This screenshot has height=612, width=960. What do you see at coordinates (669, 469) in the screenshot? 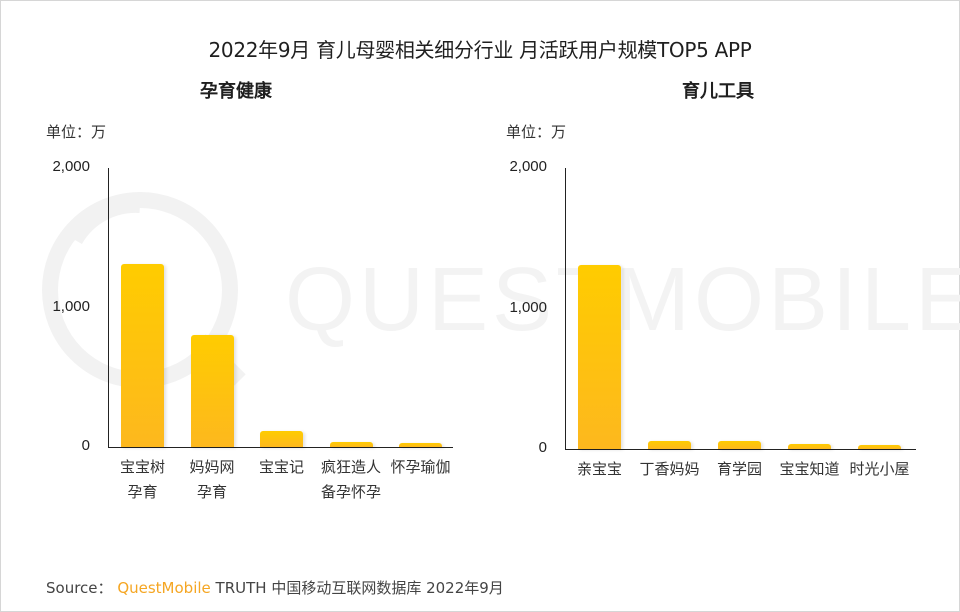
I see `category-label: 丁香妈妈` at bounding box center [669, 469].